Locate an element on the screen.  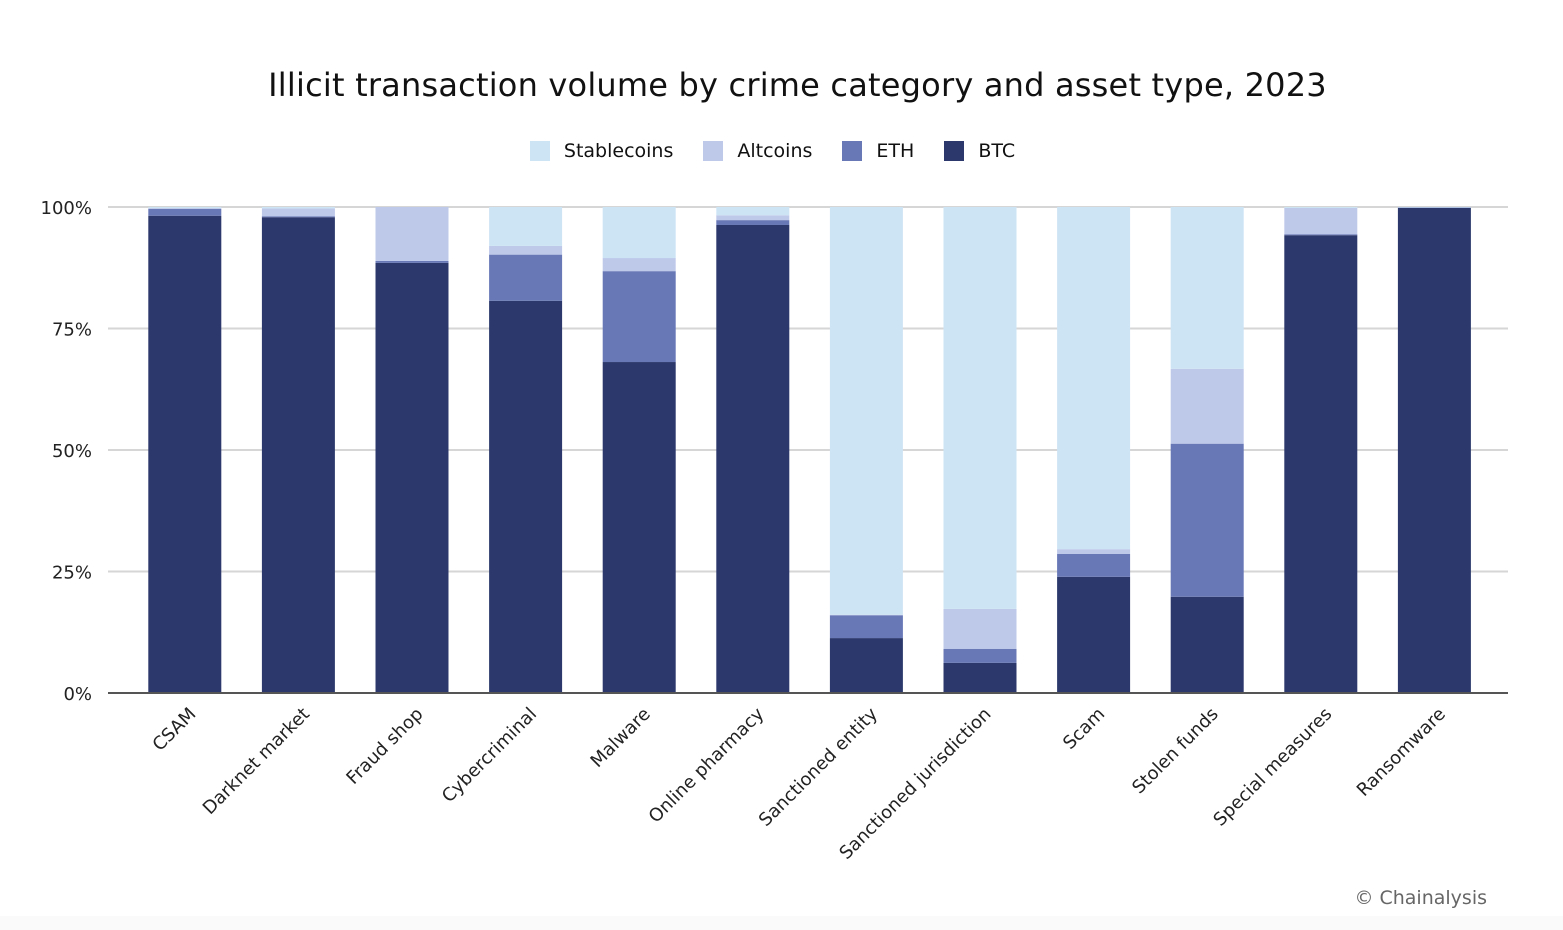
y-tick-label: 100% is located at coordinates (66, 208).